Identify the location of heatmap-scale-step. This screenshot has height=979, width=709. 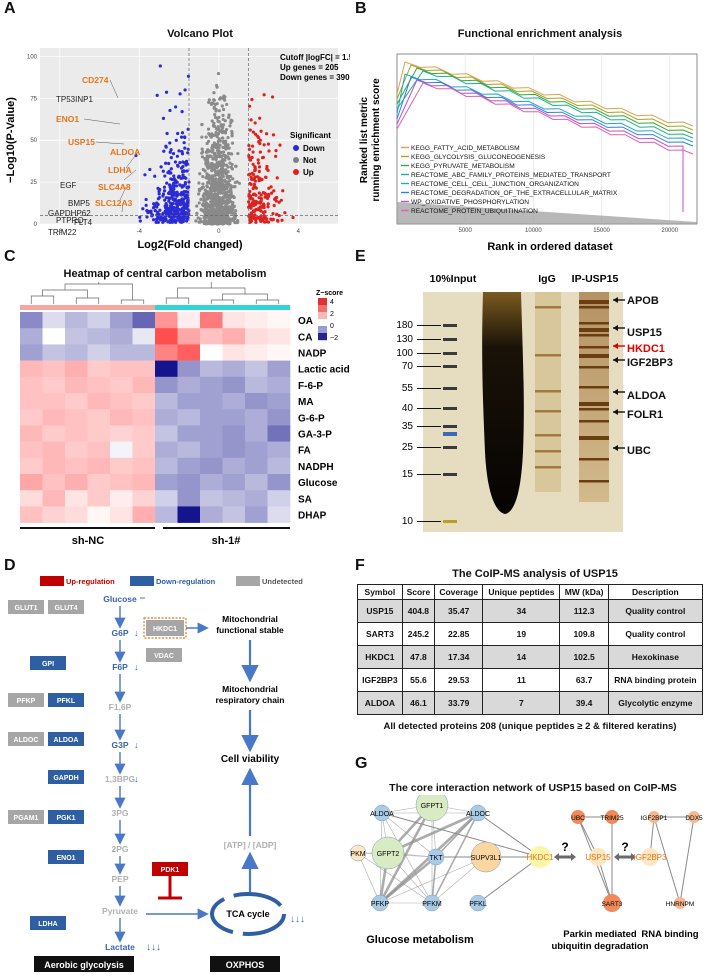
(322, 302).